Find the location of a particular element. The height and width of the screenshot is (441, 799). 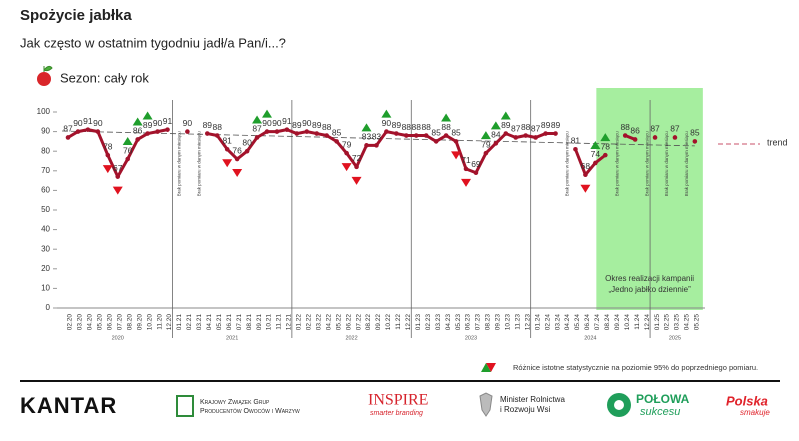

x-tick-label: 07.23 is located at coordinates (478, 322).